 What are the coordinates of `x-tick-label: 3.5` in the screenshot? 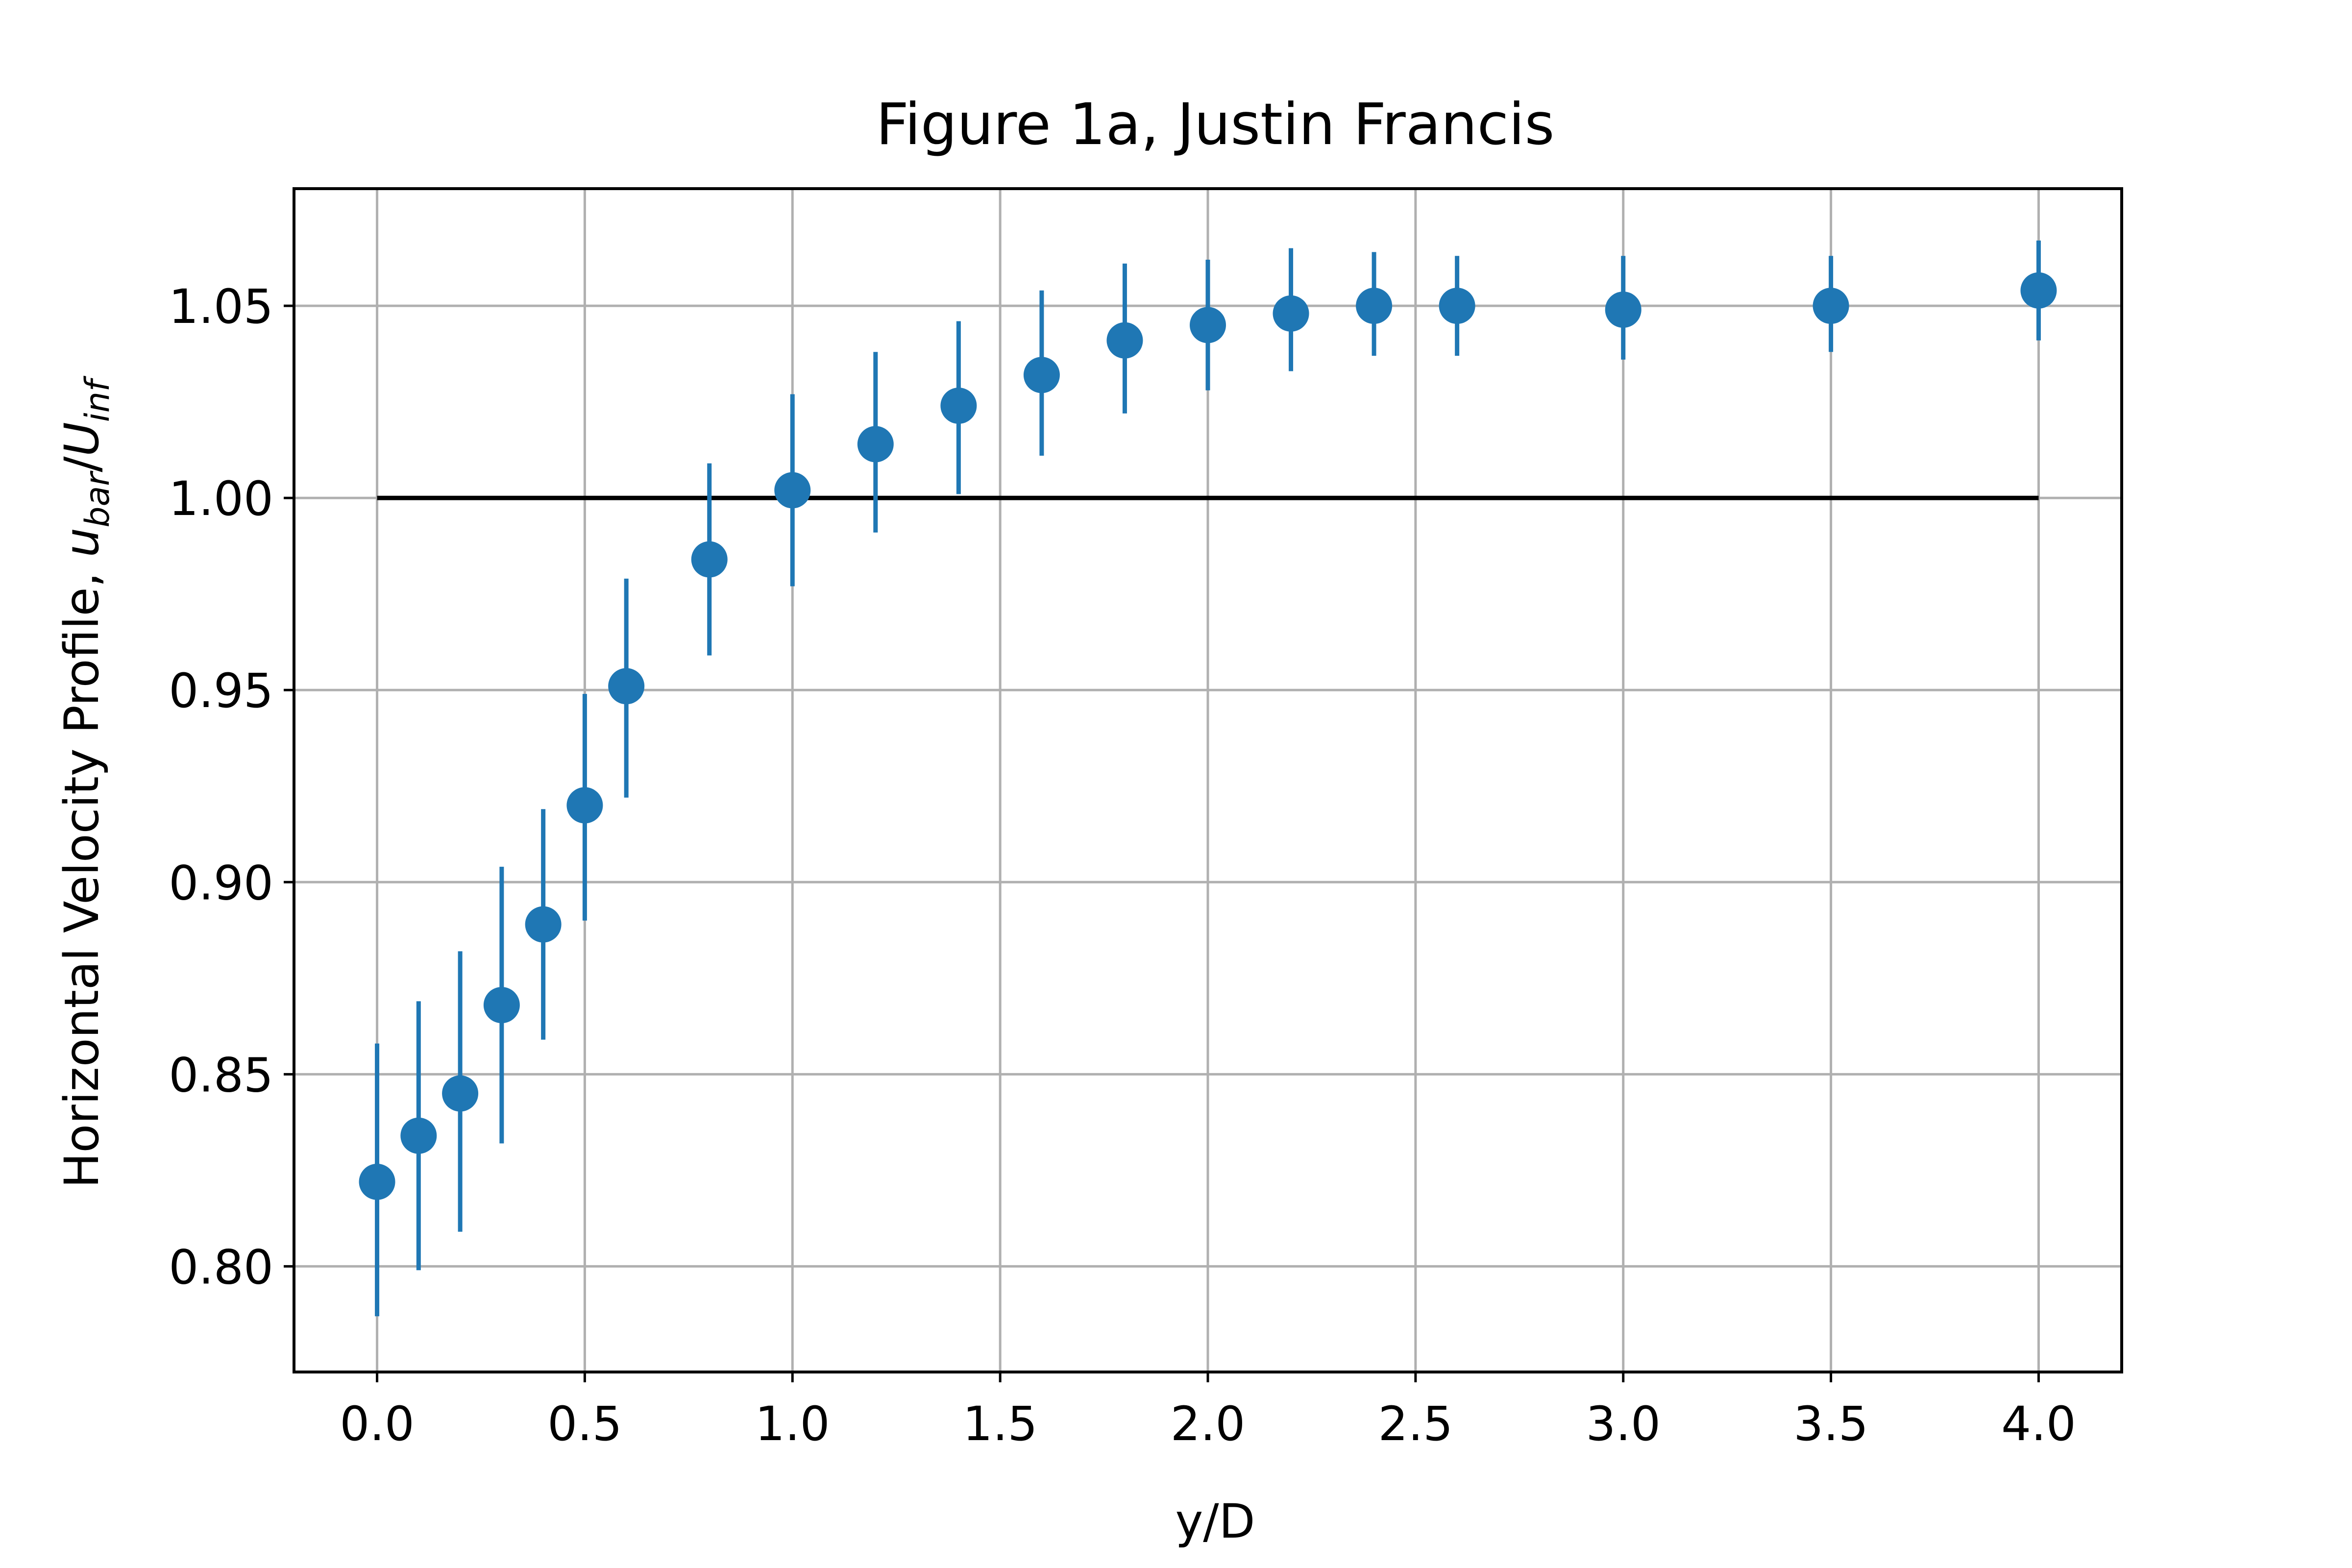 It's located at (1830, 1423).